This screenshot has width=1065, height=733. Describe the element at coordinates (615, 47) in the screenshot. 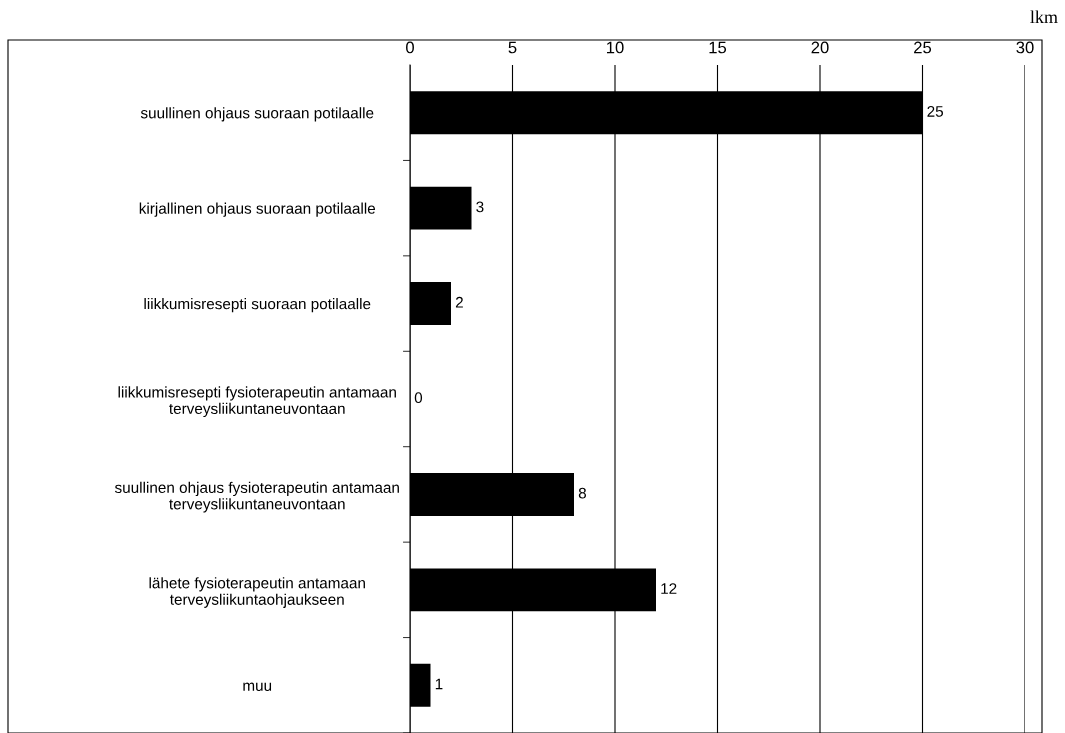

I see `x-tick-label: 10` at that location.